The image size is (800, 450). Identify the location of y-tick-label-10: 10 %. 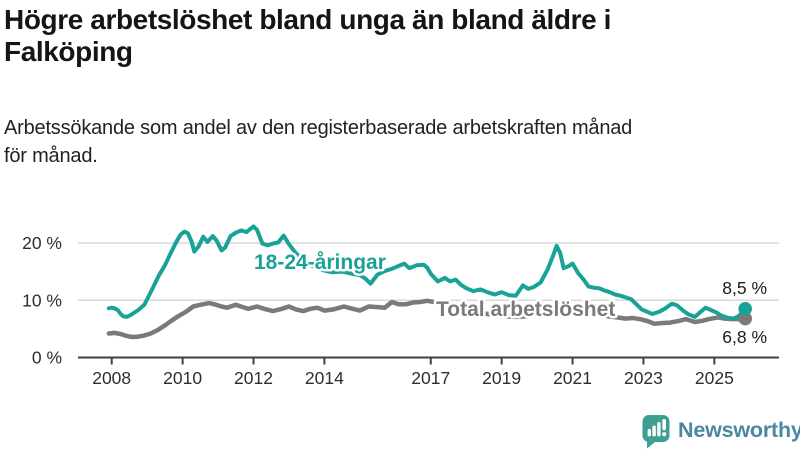
(42, 300).